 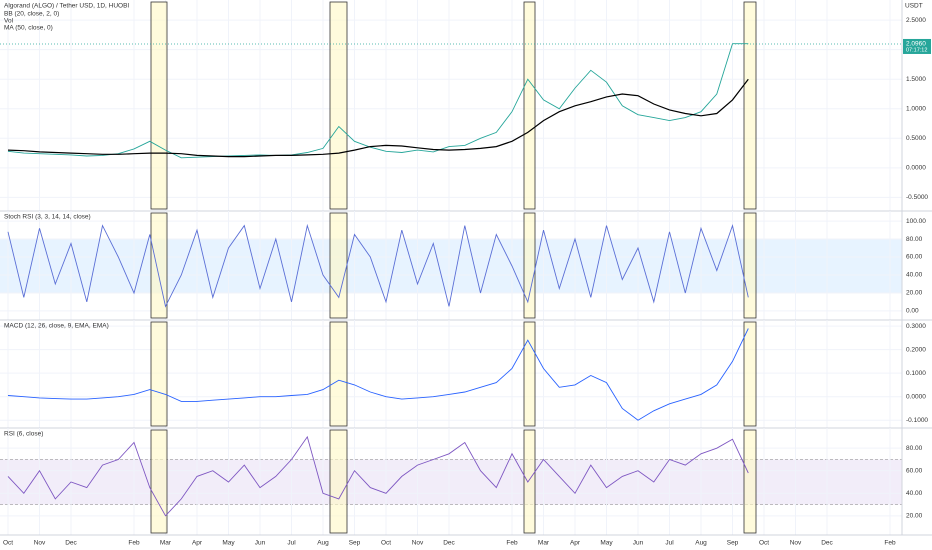 I want to click on indicator-label: Vol, so click(x=9, y=21).